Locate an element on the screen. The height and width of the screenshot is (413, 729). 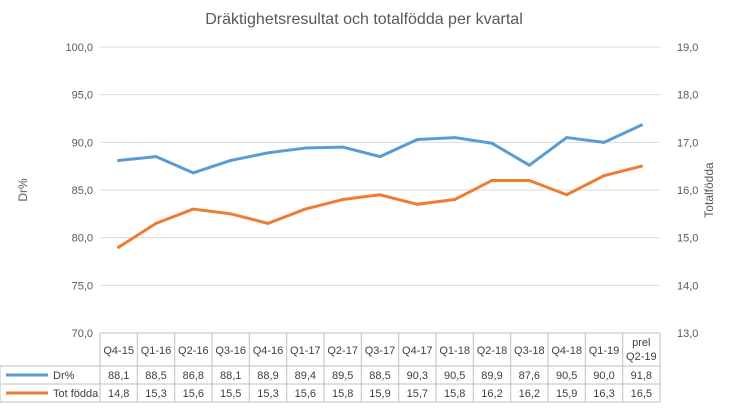
legend-label: Dr% is located at coordinates (64, 376).